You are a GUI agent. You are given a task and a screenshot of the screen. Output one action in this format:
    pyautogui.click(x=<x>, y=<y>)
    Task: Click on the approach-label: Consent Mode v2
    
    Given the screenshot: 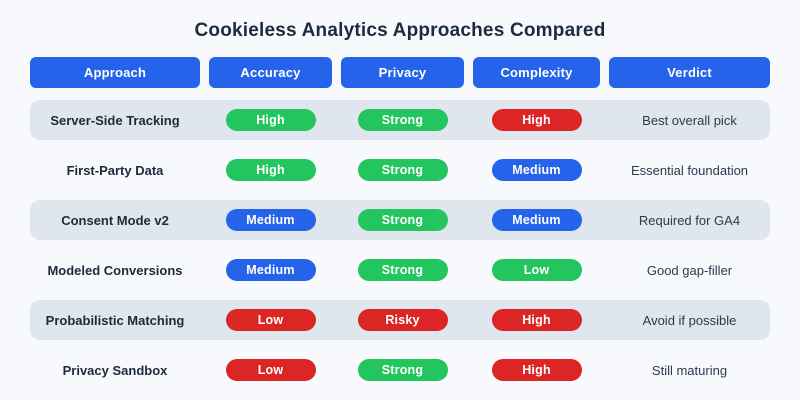 What is the action you would take?
    pyautogui.click(x=115, y=220)
    